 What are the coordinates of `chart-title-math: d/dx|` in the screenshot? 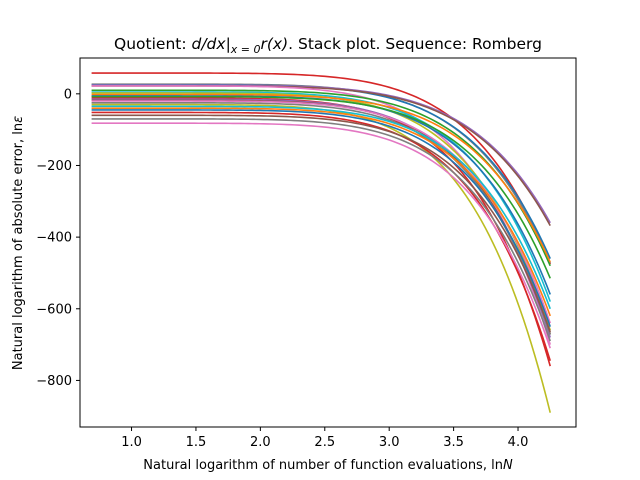 It's located at (211, 44).